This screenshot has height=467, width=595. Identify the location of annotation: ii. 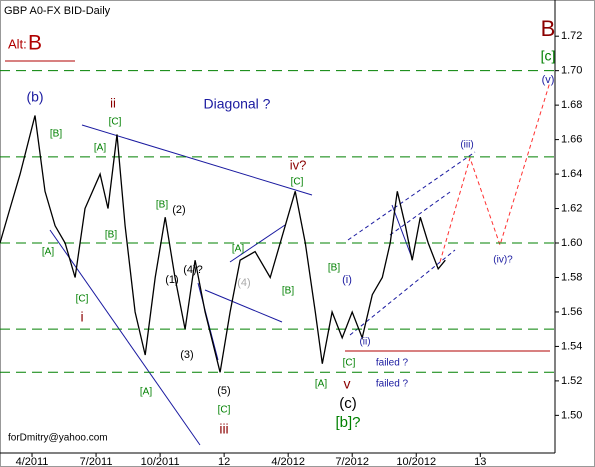
(113, 102).